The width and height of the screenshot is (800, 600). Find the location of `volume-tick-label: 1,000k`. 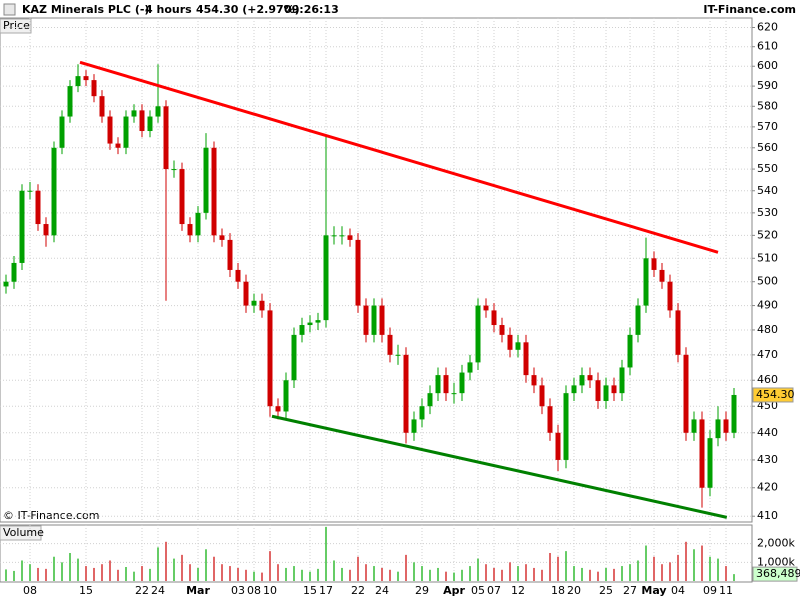

volume-tick-label: 1,000k is located at coordinates (776, 561).